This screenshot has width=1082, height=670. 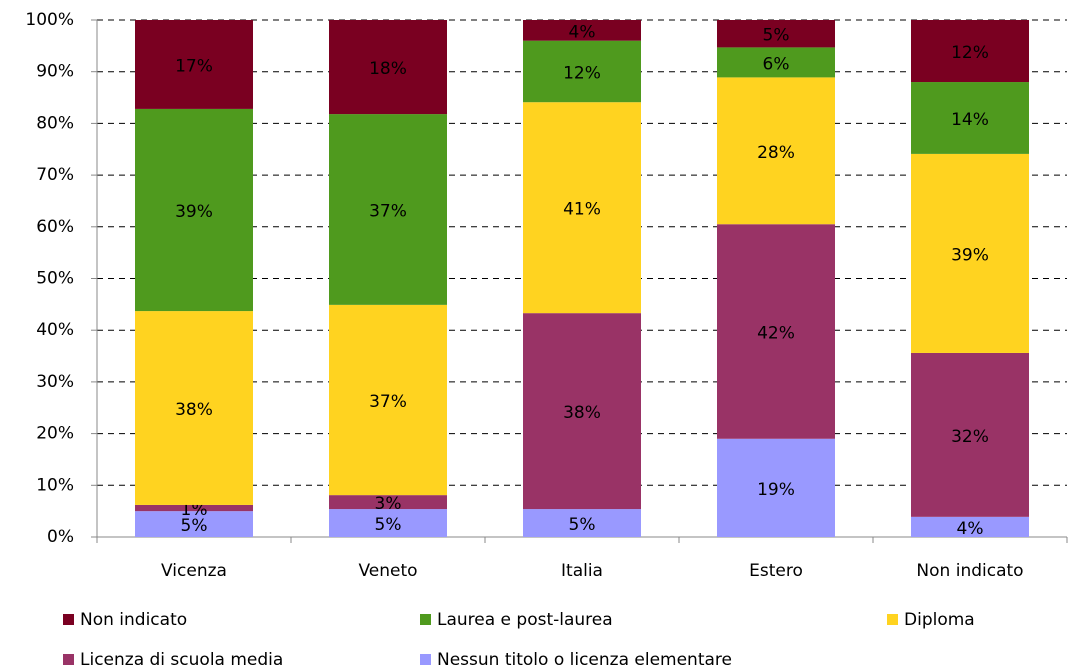 What do you see at coordinates (55, 382) in the screenshot?
I see `y-tick-label: 30%` at bounding box center [55, 382].